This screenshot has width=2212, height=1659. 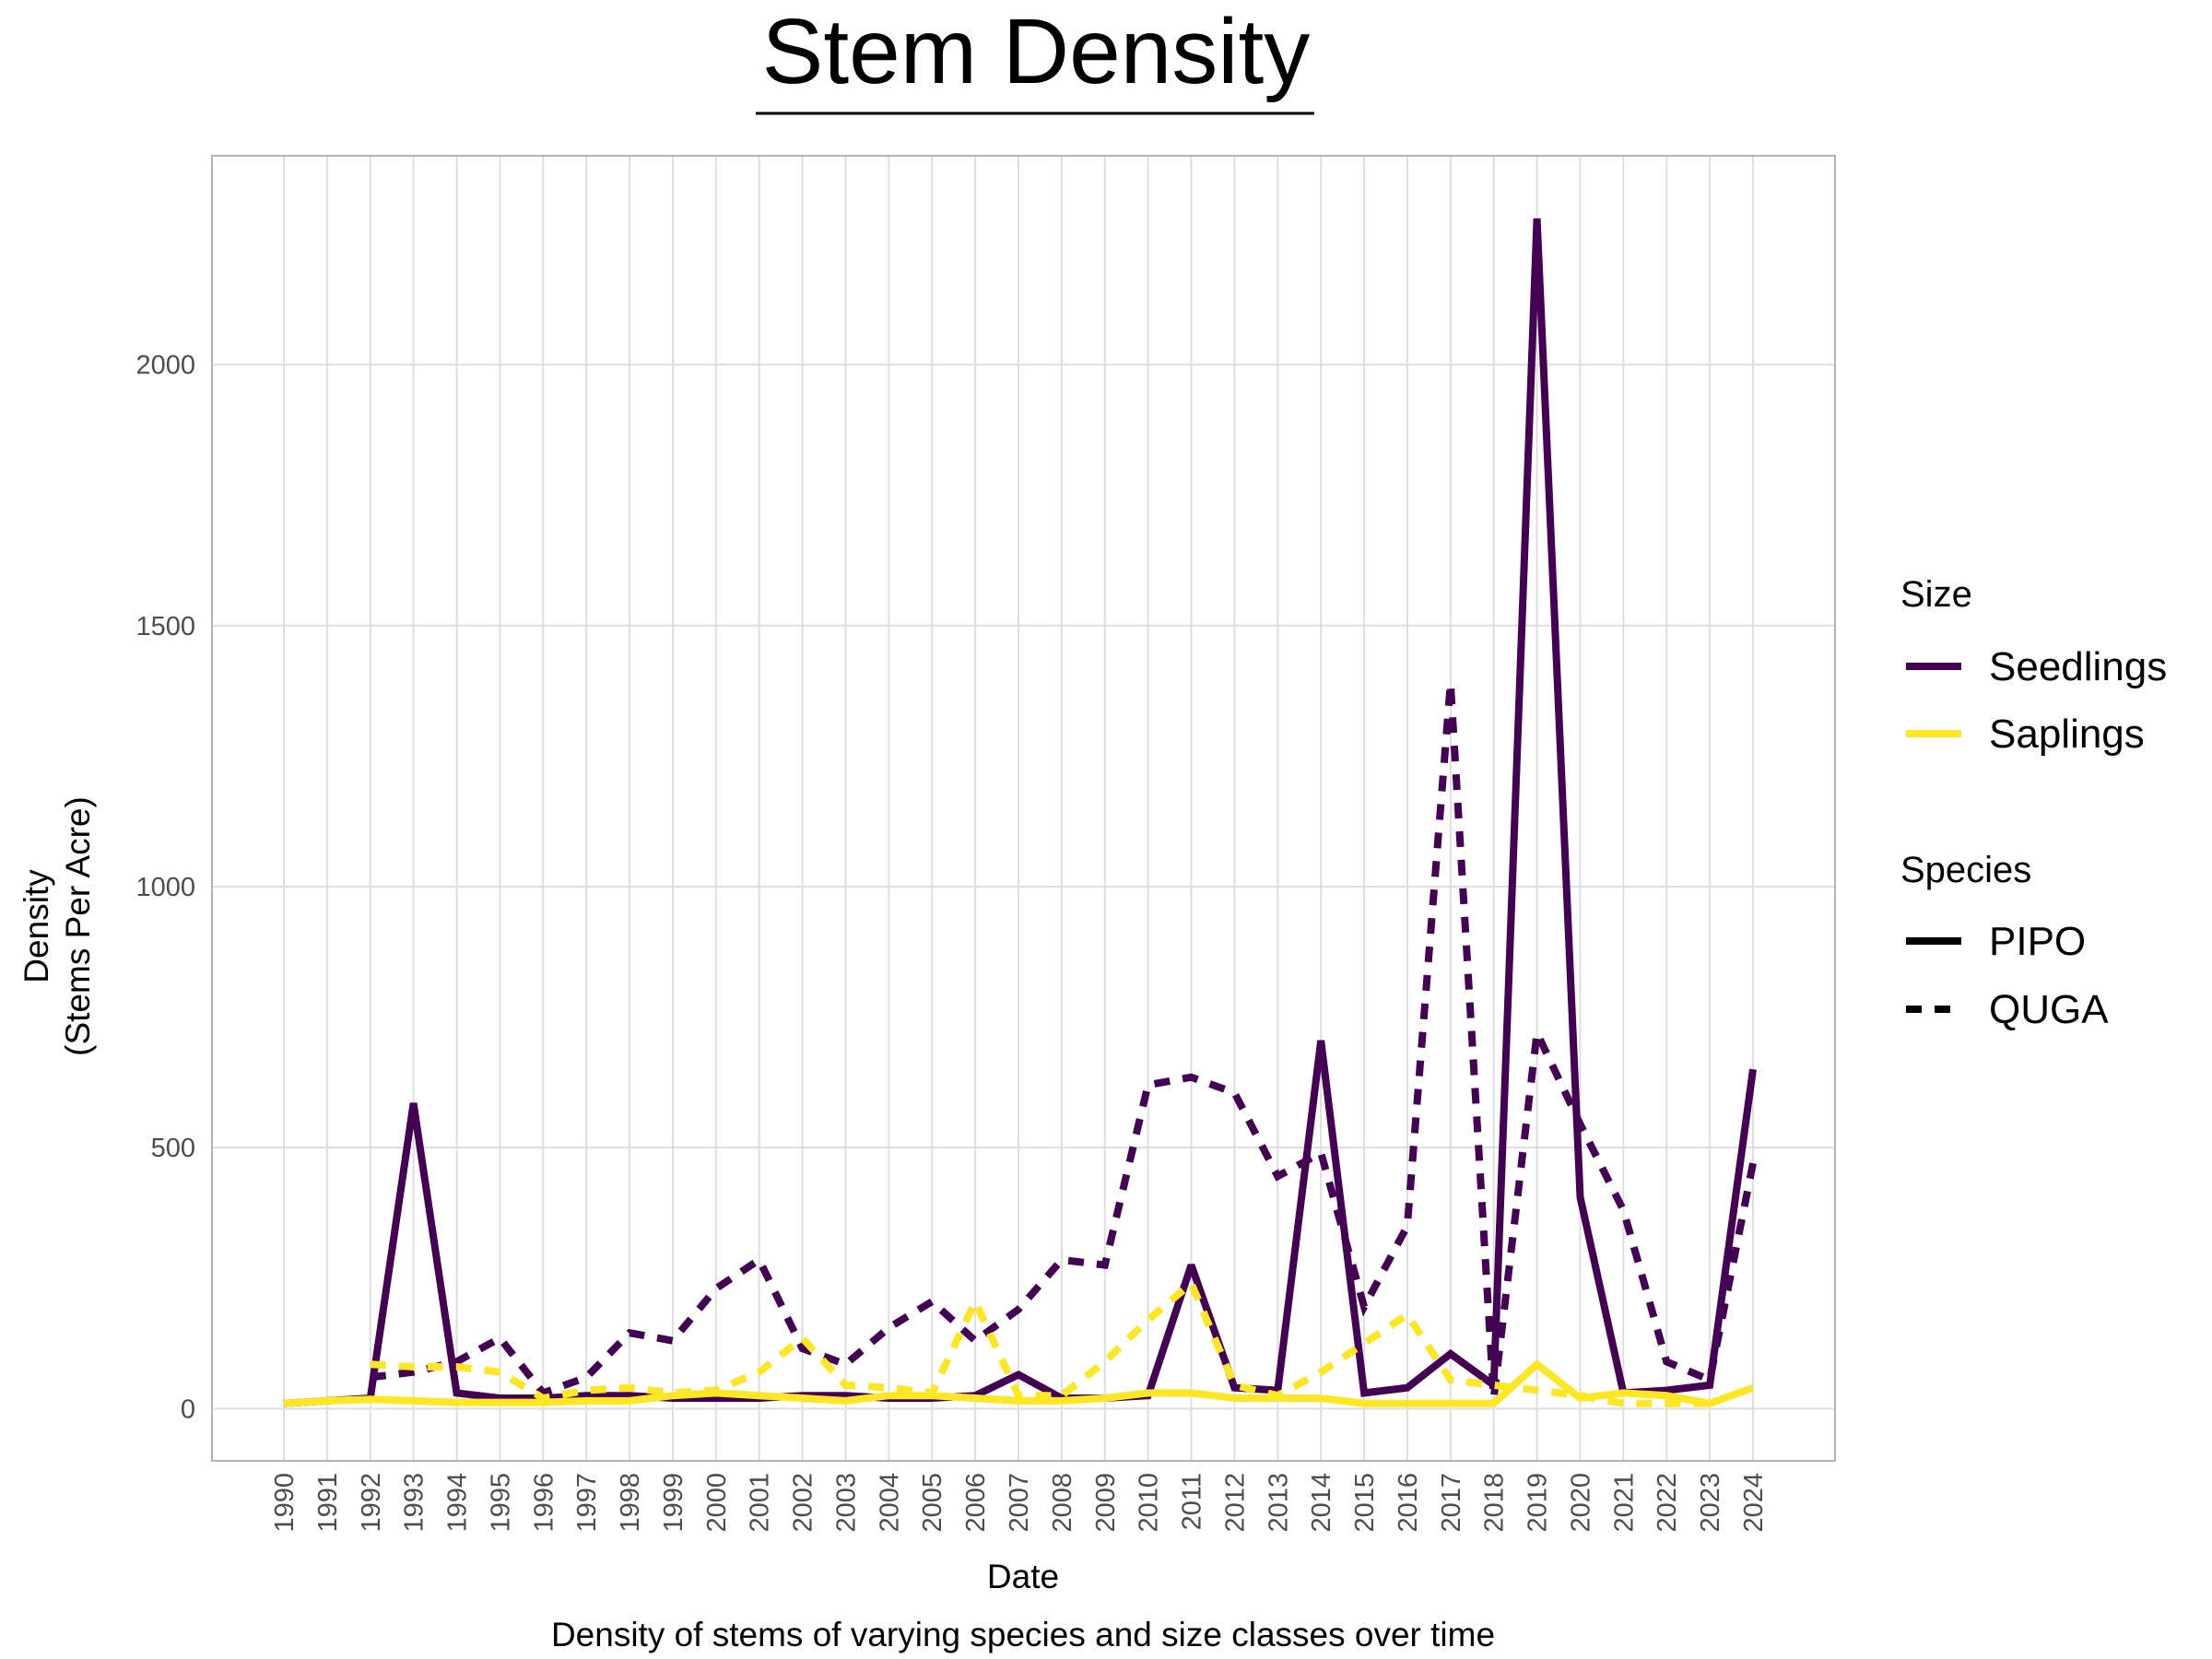 I want to click on x-tick-label-2007: 2007, so click(x=1019, y=1503).